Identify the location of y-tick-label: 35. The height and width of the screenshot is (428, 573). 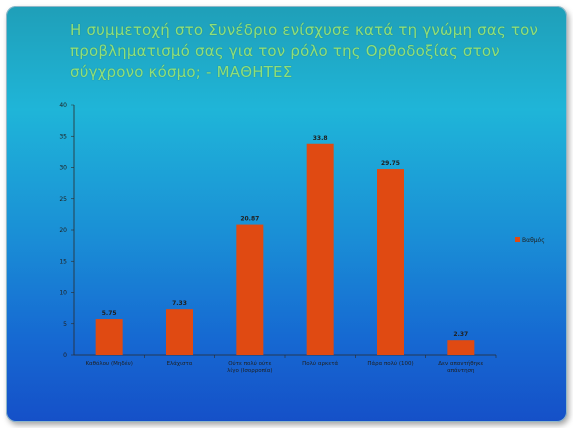
(63, 136).